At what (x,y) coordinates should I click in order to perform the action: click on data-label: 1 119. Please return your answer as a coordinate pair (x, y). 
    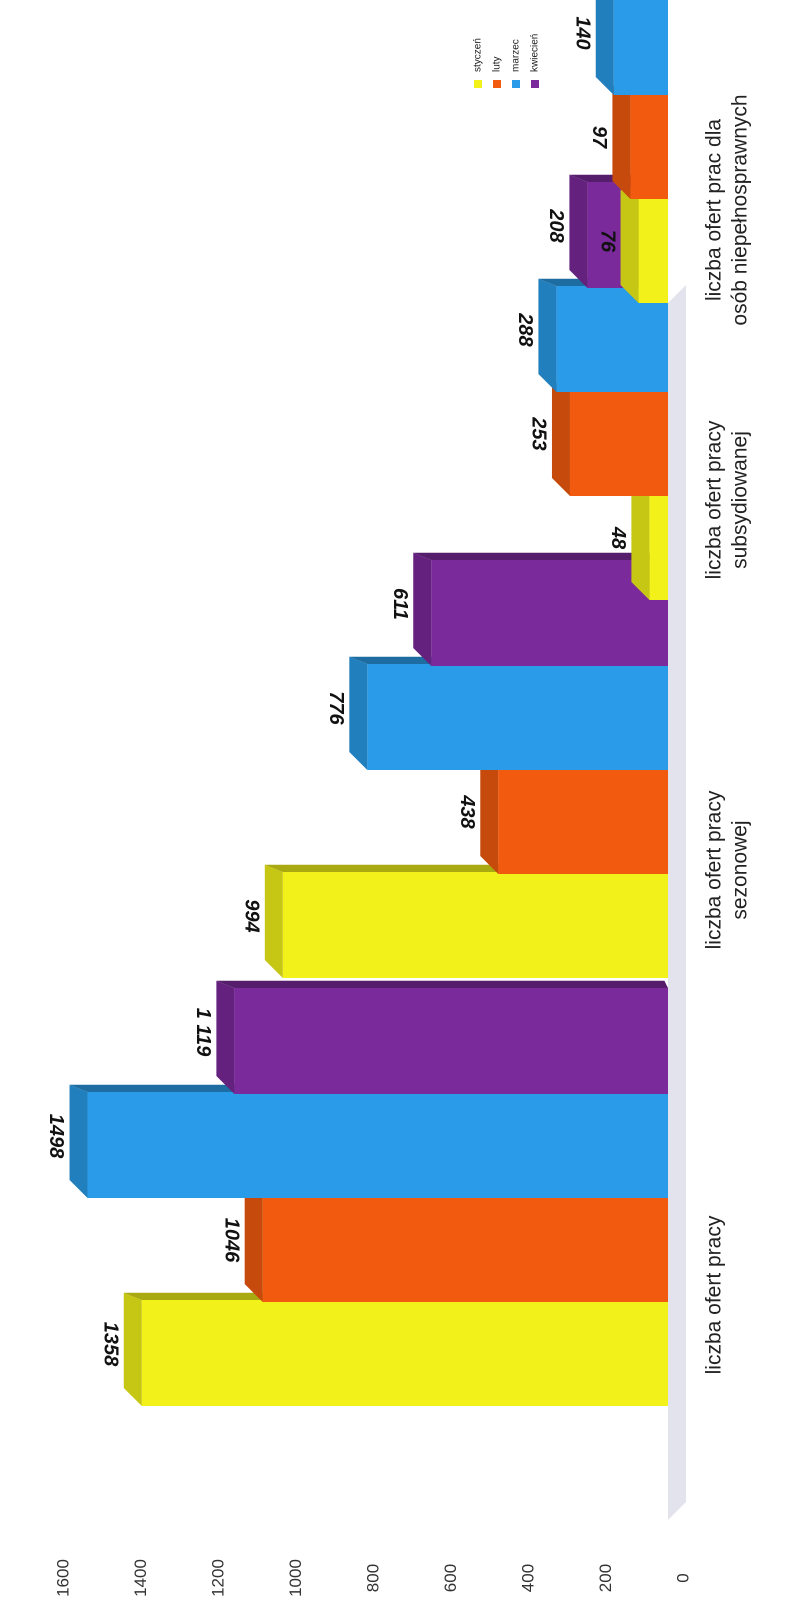
    Looking at the image, I should click on (203, 1032).